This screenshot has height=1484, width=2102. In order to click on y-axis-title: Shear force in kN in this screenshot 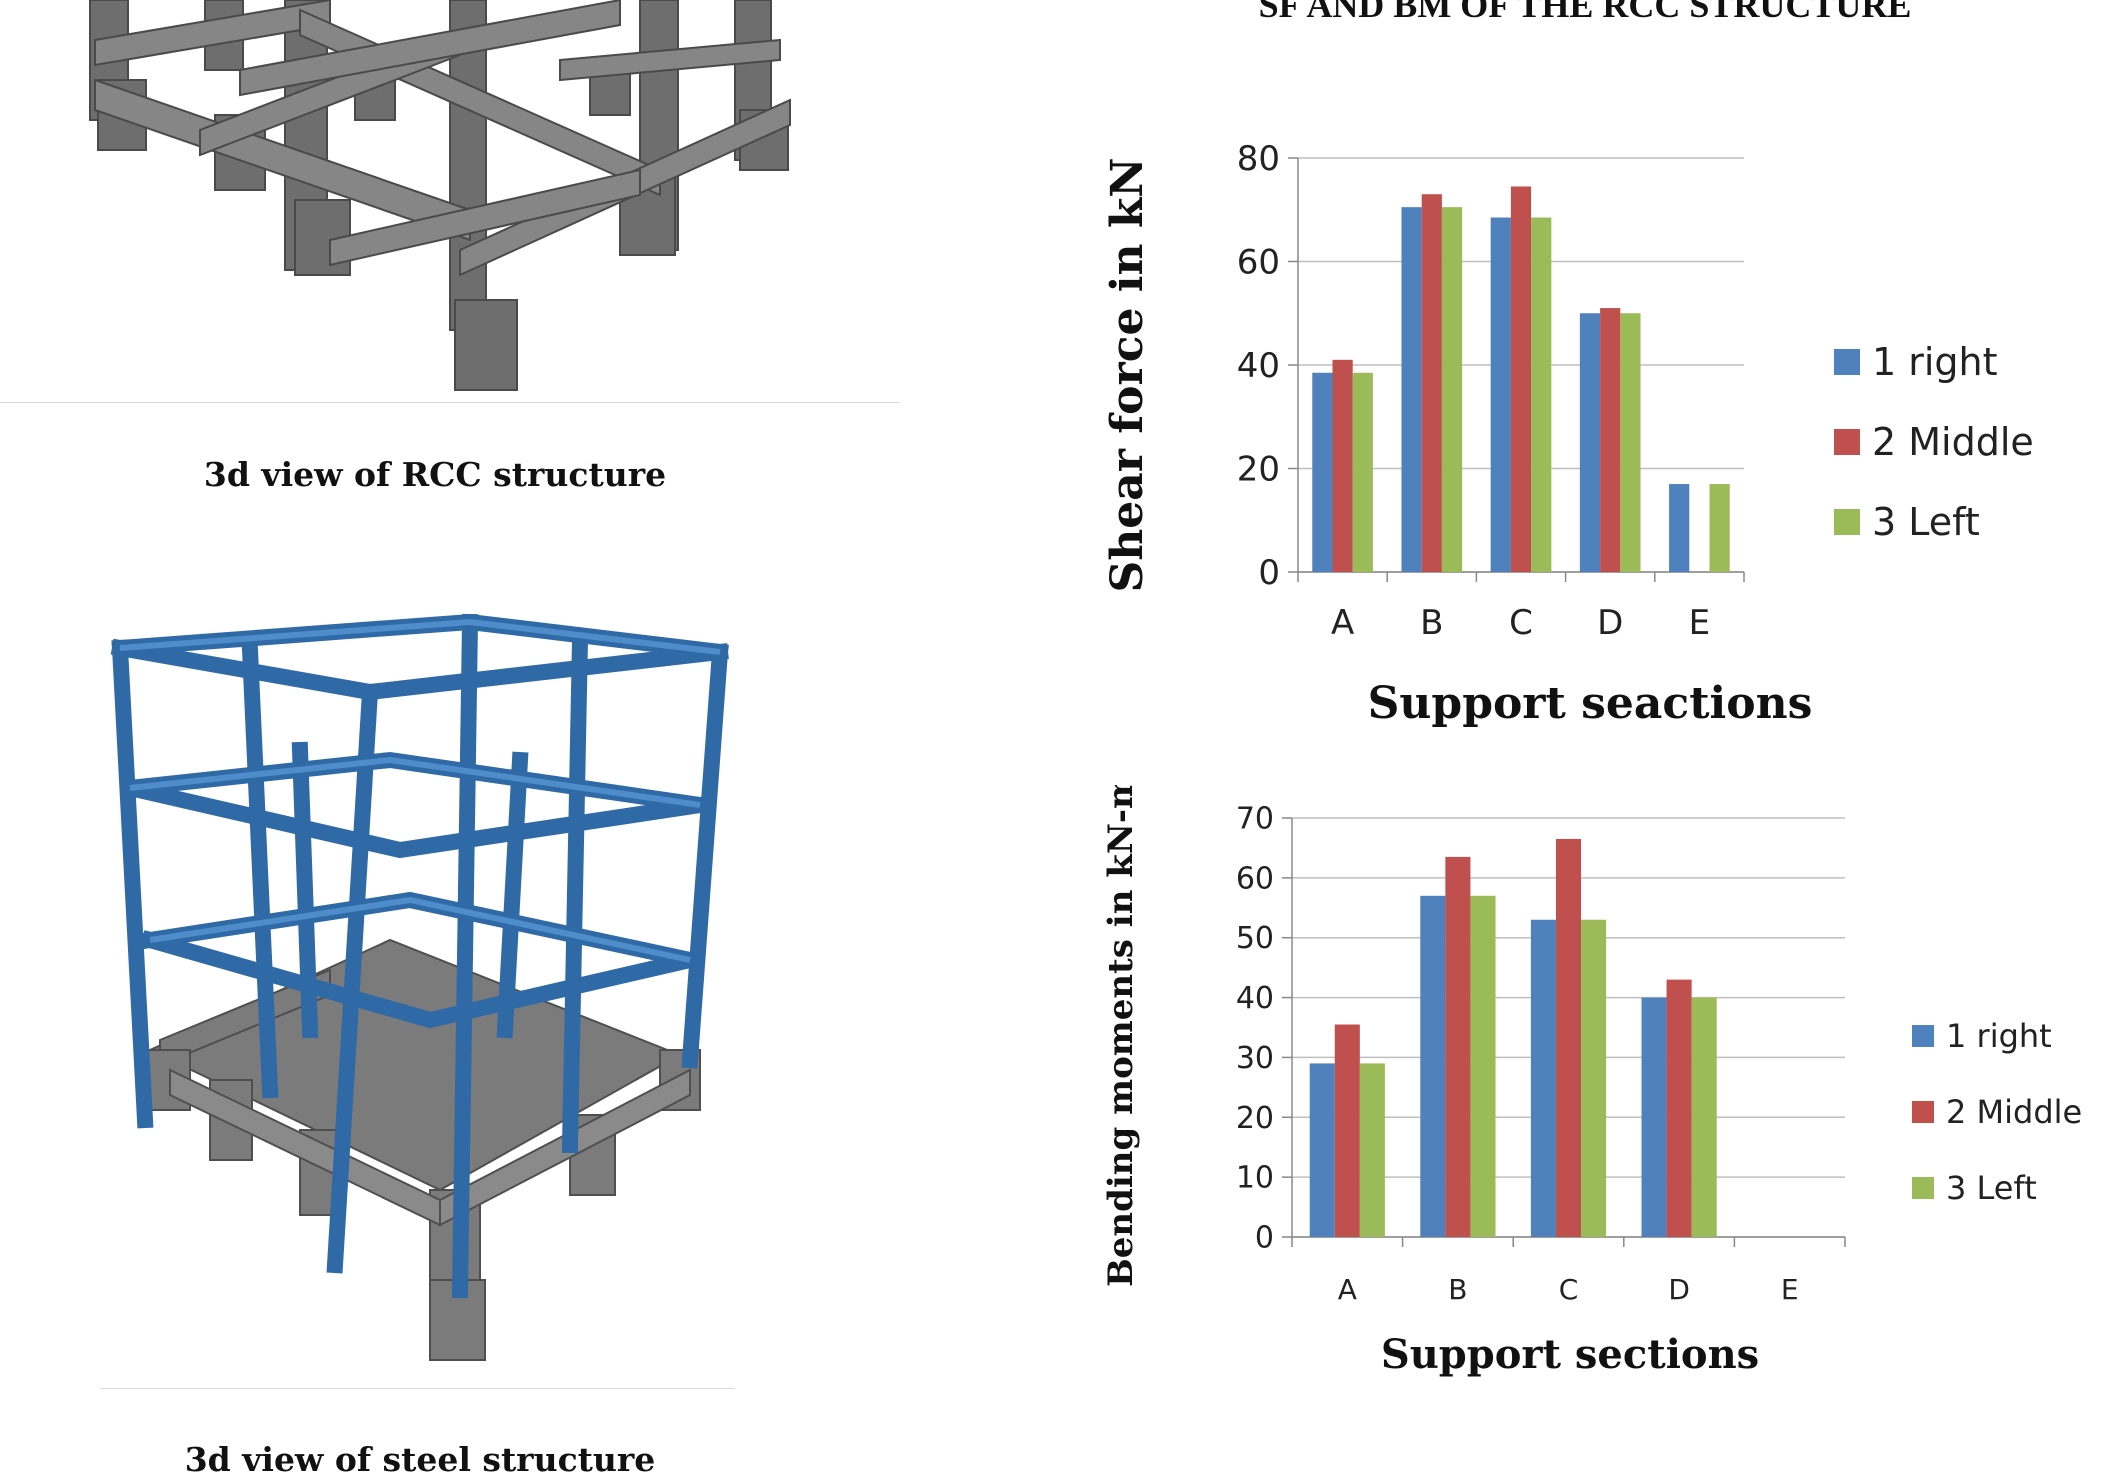, I will do `click(1127, 374)`.